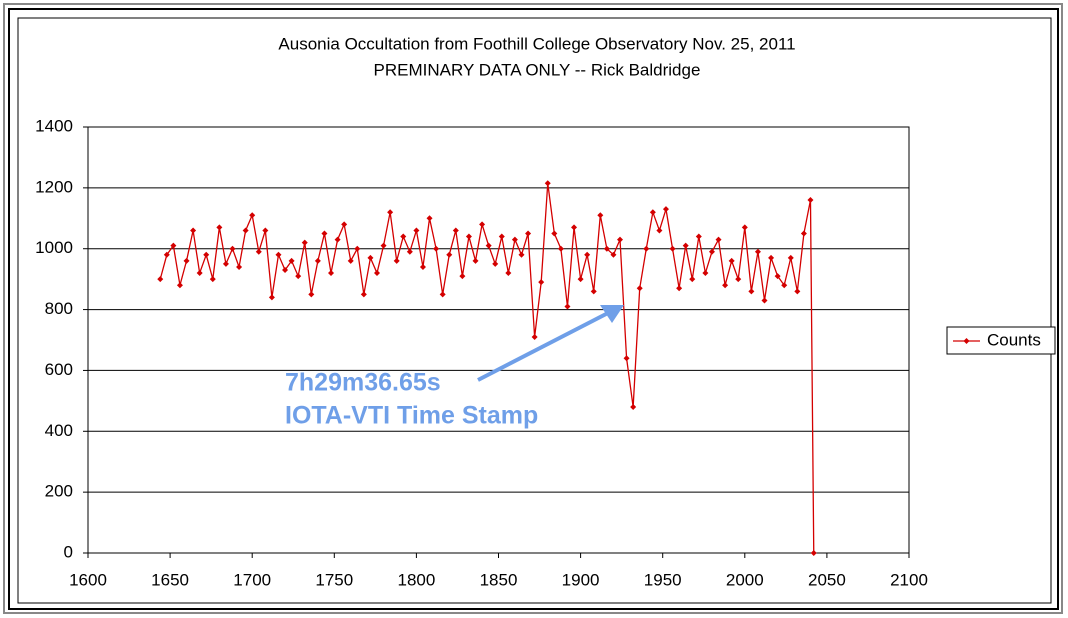  I want to click on x-tick-label: 1950, so click(663, 579).